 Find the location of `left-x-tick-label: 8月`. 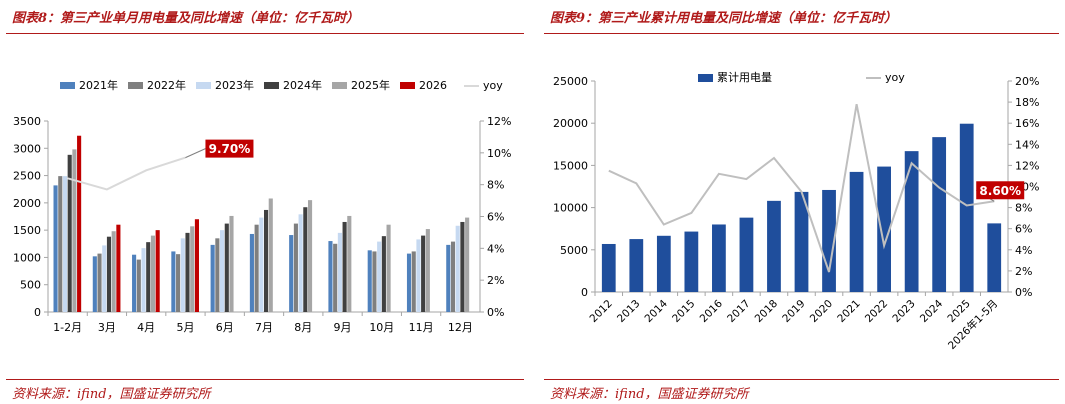

left-x-tick-label: 8月 is located at coordinates (303, 327).